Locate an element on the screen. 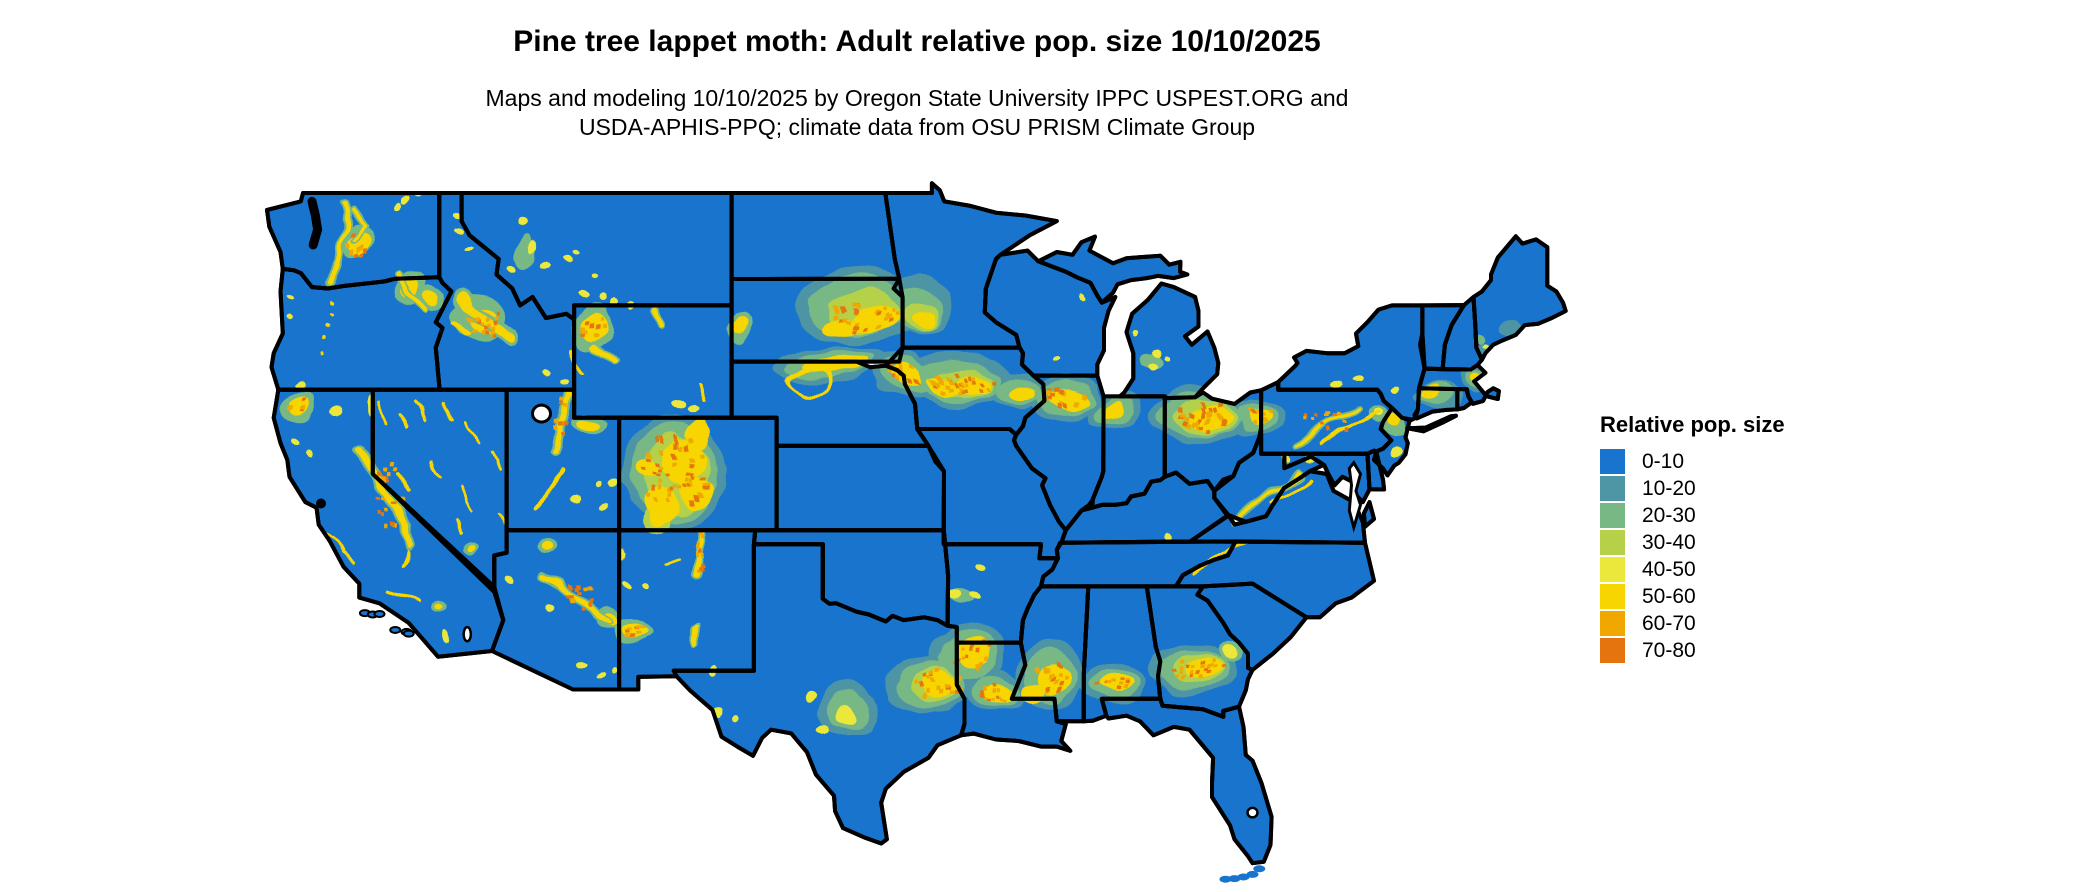 The width and height of the screenshot is (2100, 892). legend-items: 0-10 10-20 20-30 30-40 40-50 50-60 60-70 70-80 is located at coordinates (1692, 556).